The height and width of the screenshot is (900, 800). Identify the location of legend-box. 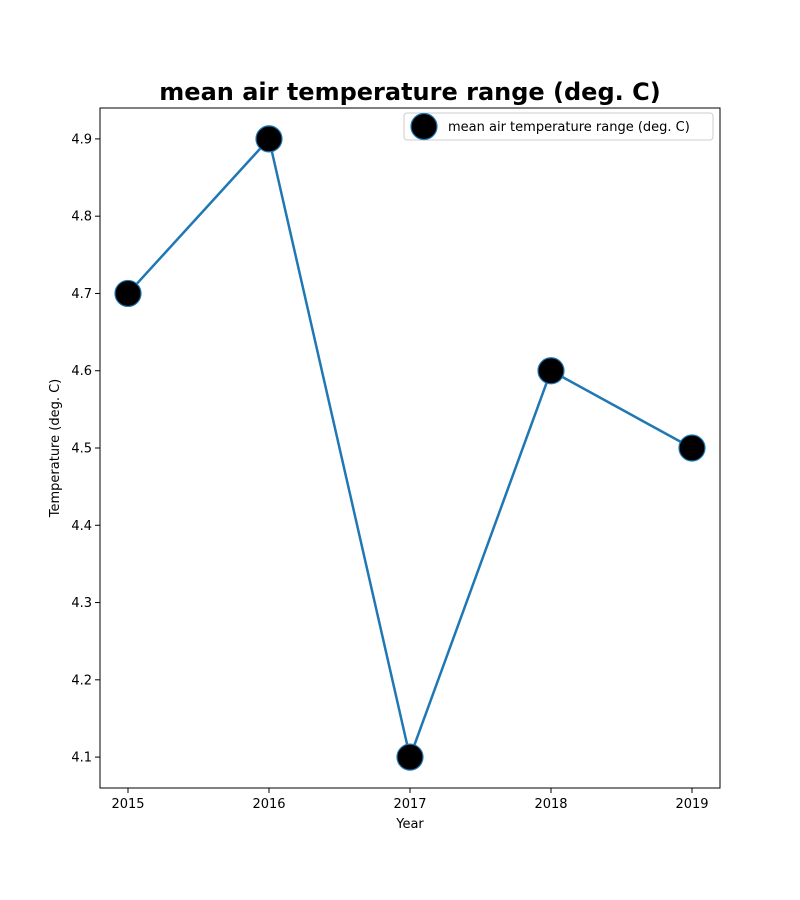
(558, 126).